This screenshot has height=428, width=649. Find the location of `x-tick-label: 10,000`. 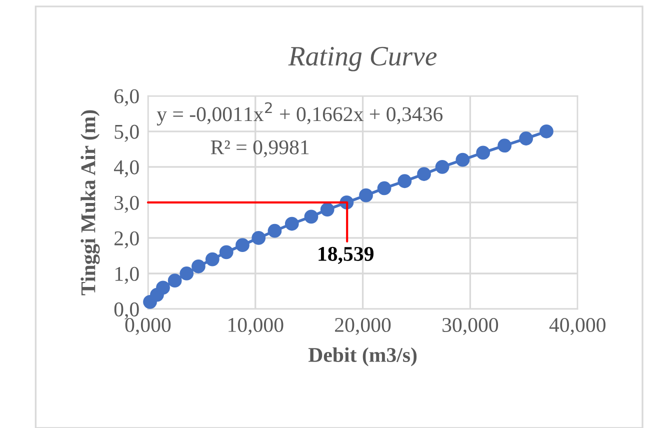

x-tick-label: 10,000 is located at coordinates (256, 327).